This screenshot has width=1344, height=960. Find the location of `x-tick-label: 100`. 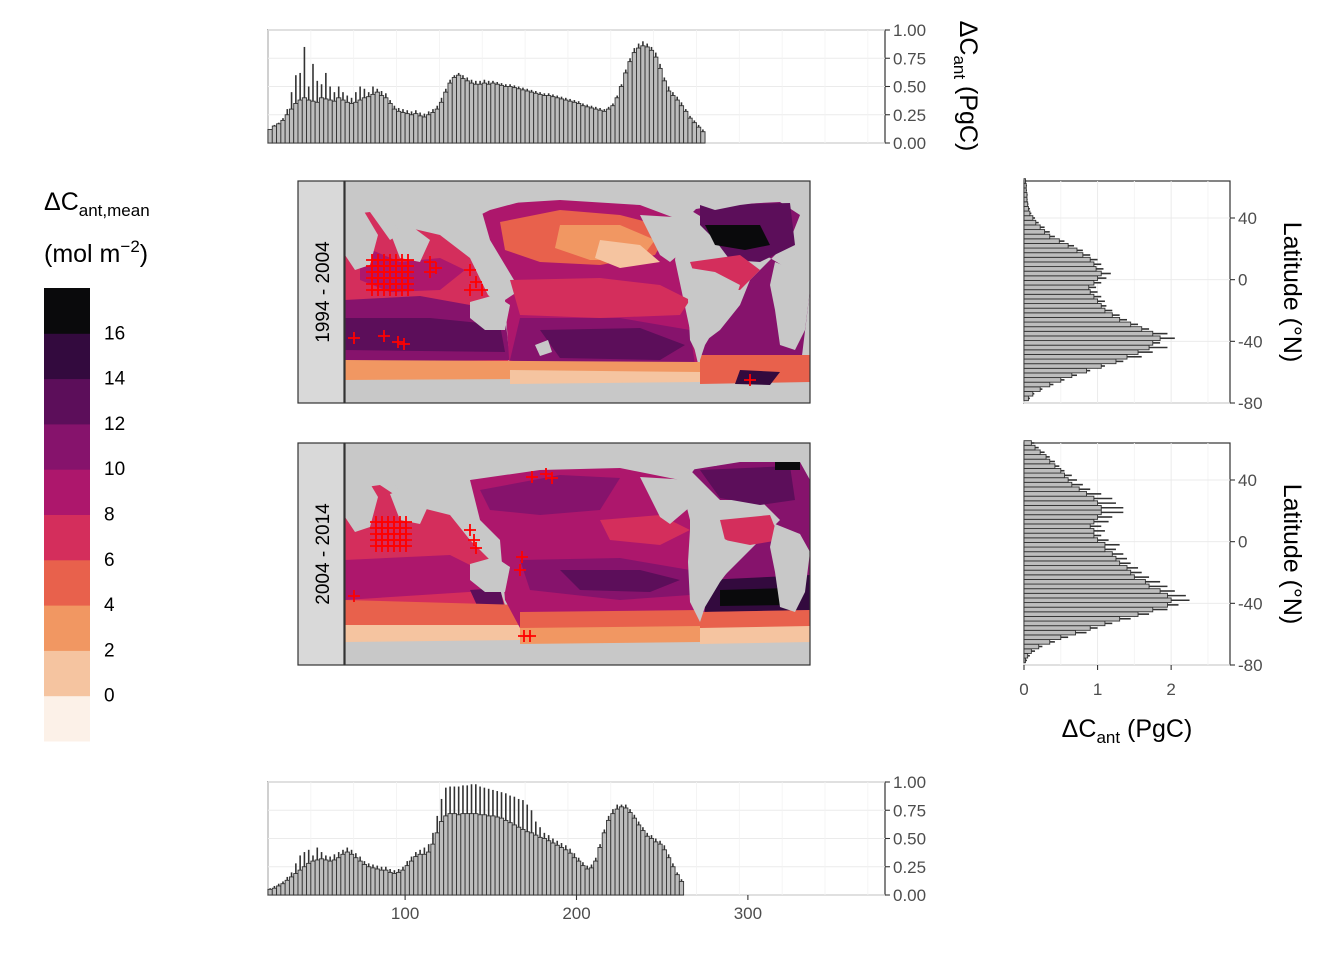

x-tick-label: 100 is located at coordinates (405, 913).